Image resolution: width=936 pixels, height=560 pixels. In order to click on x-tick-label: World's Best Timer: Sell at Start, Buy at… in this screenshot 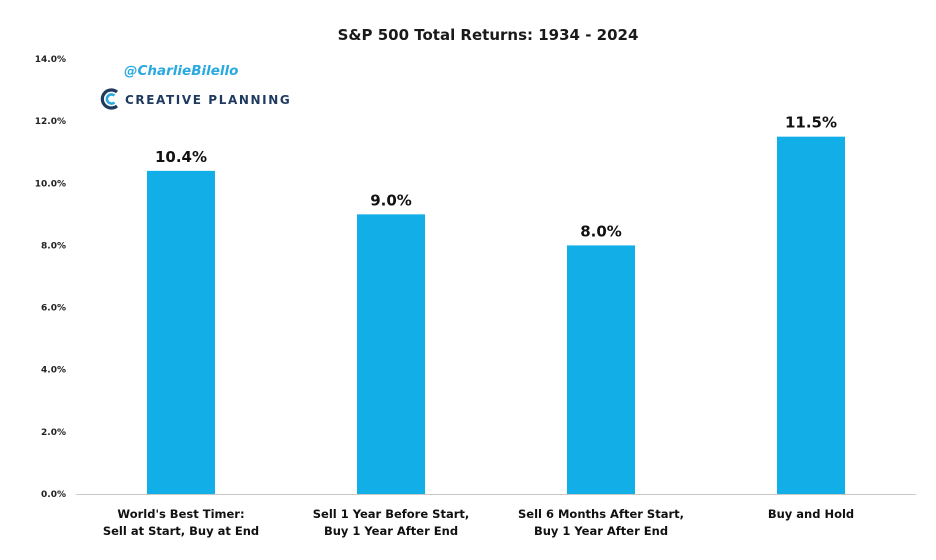, I will do `click(181, 522)`.